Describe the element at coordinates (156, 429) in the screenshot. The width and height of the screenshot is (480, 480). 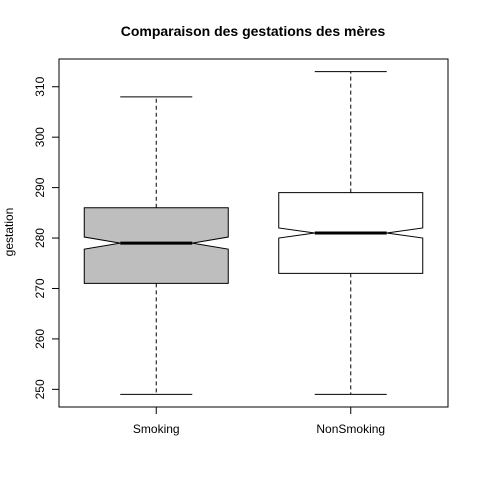
I see `x-tick-label: Smoking` at that location.